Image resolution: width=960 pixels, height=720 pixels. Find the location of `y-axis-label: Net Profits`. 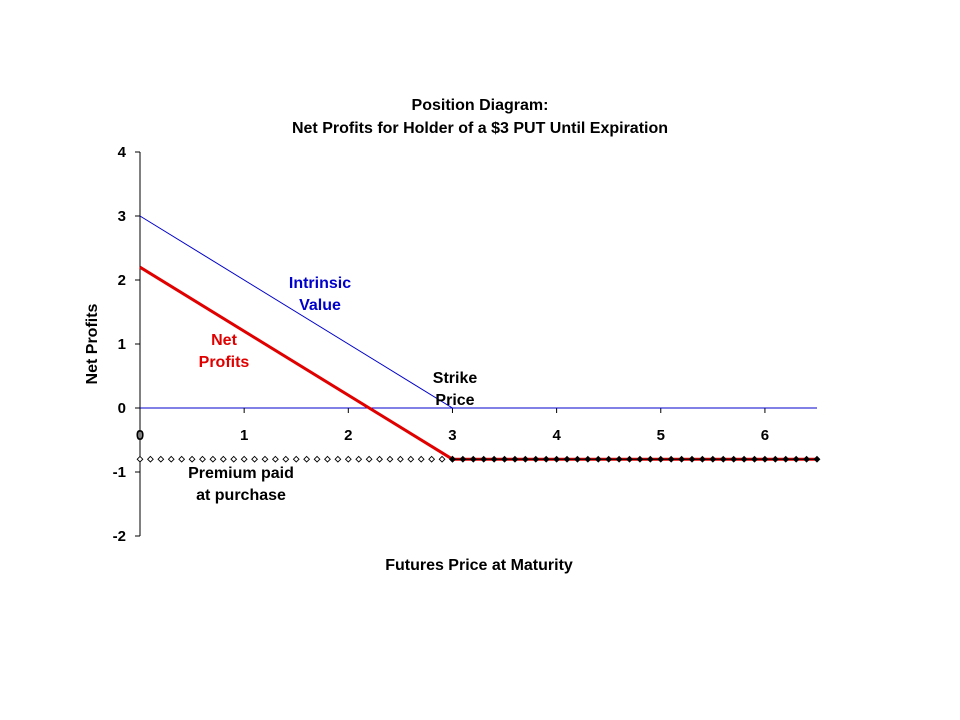

y-axis-label: Net Profits is located at coordinates (92, 343).